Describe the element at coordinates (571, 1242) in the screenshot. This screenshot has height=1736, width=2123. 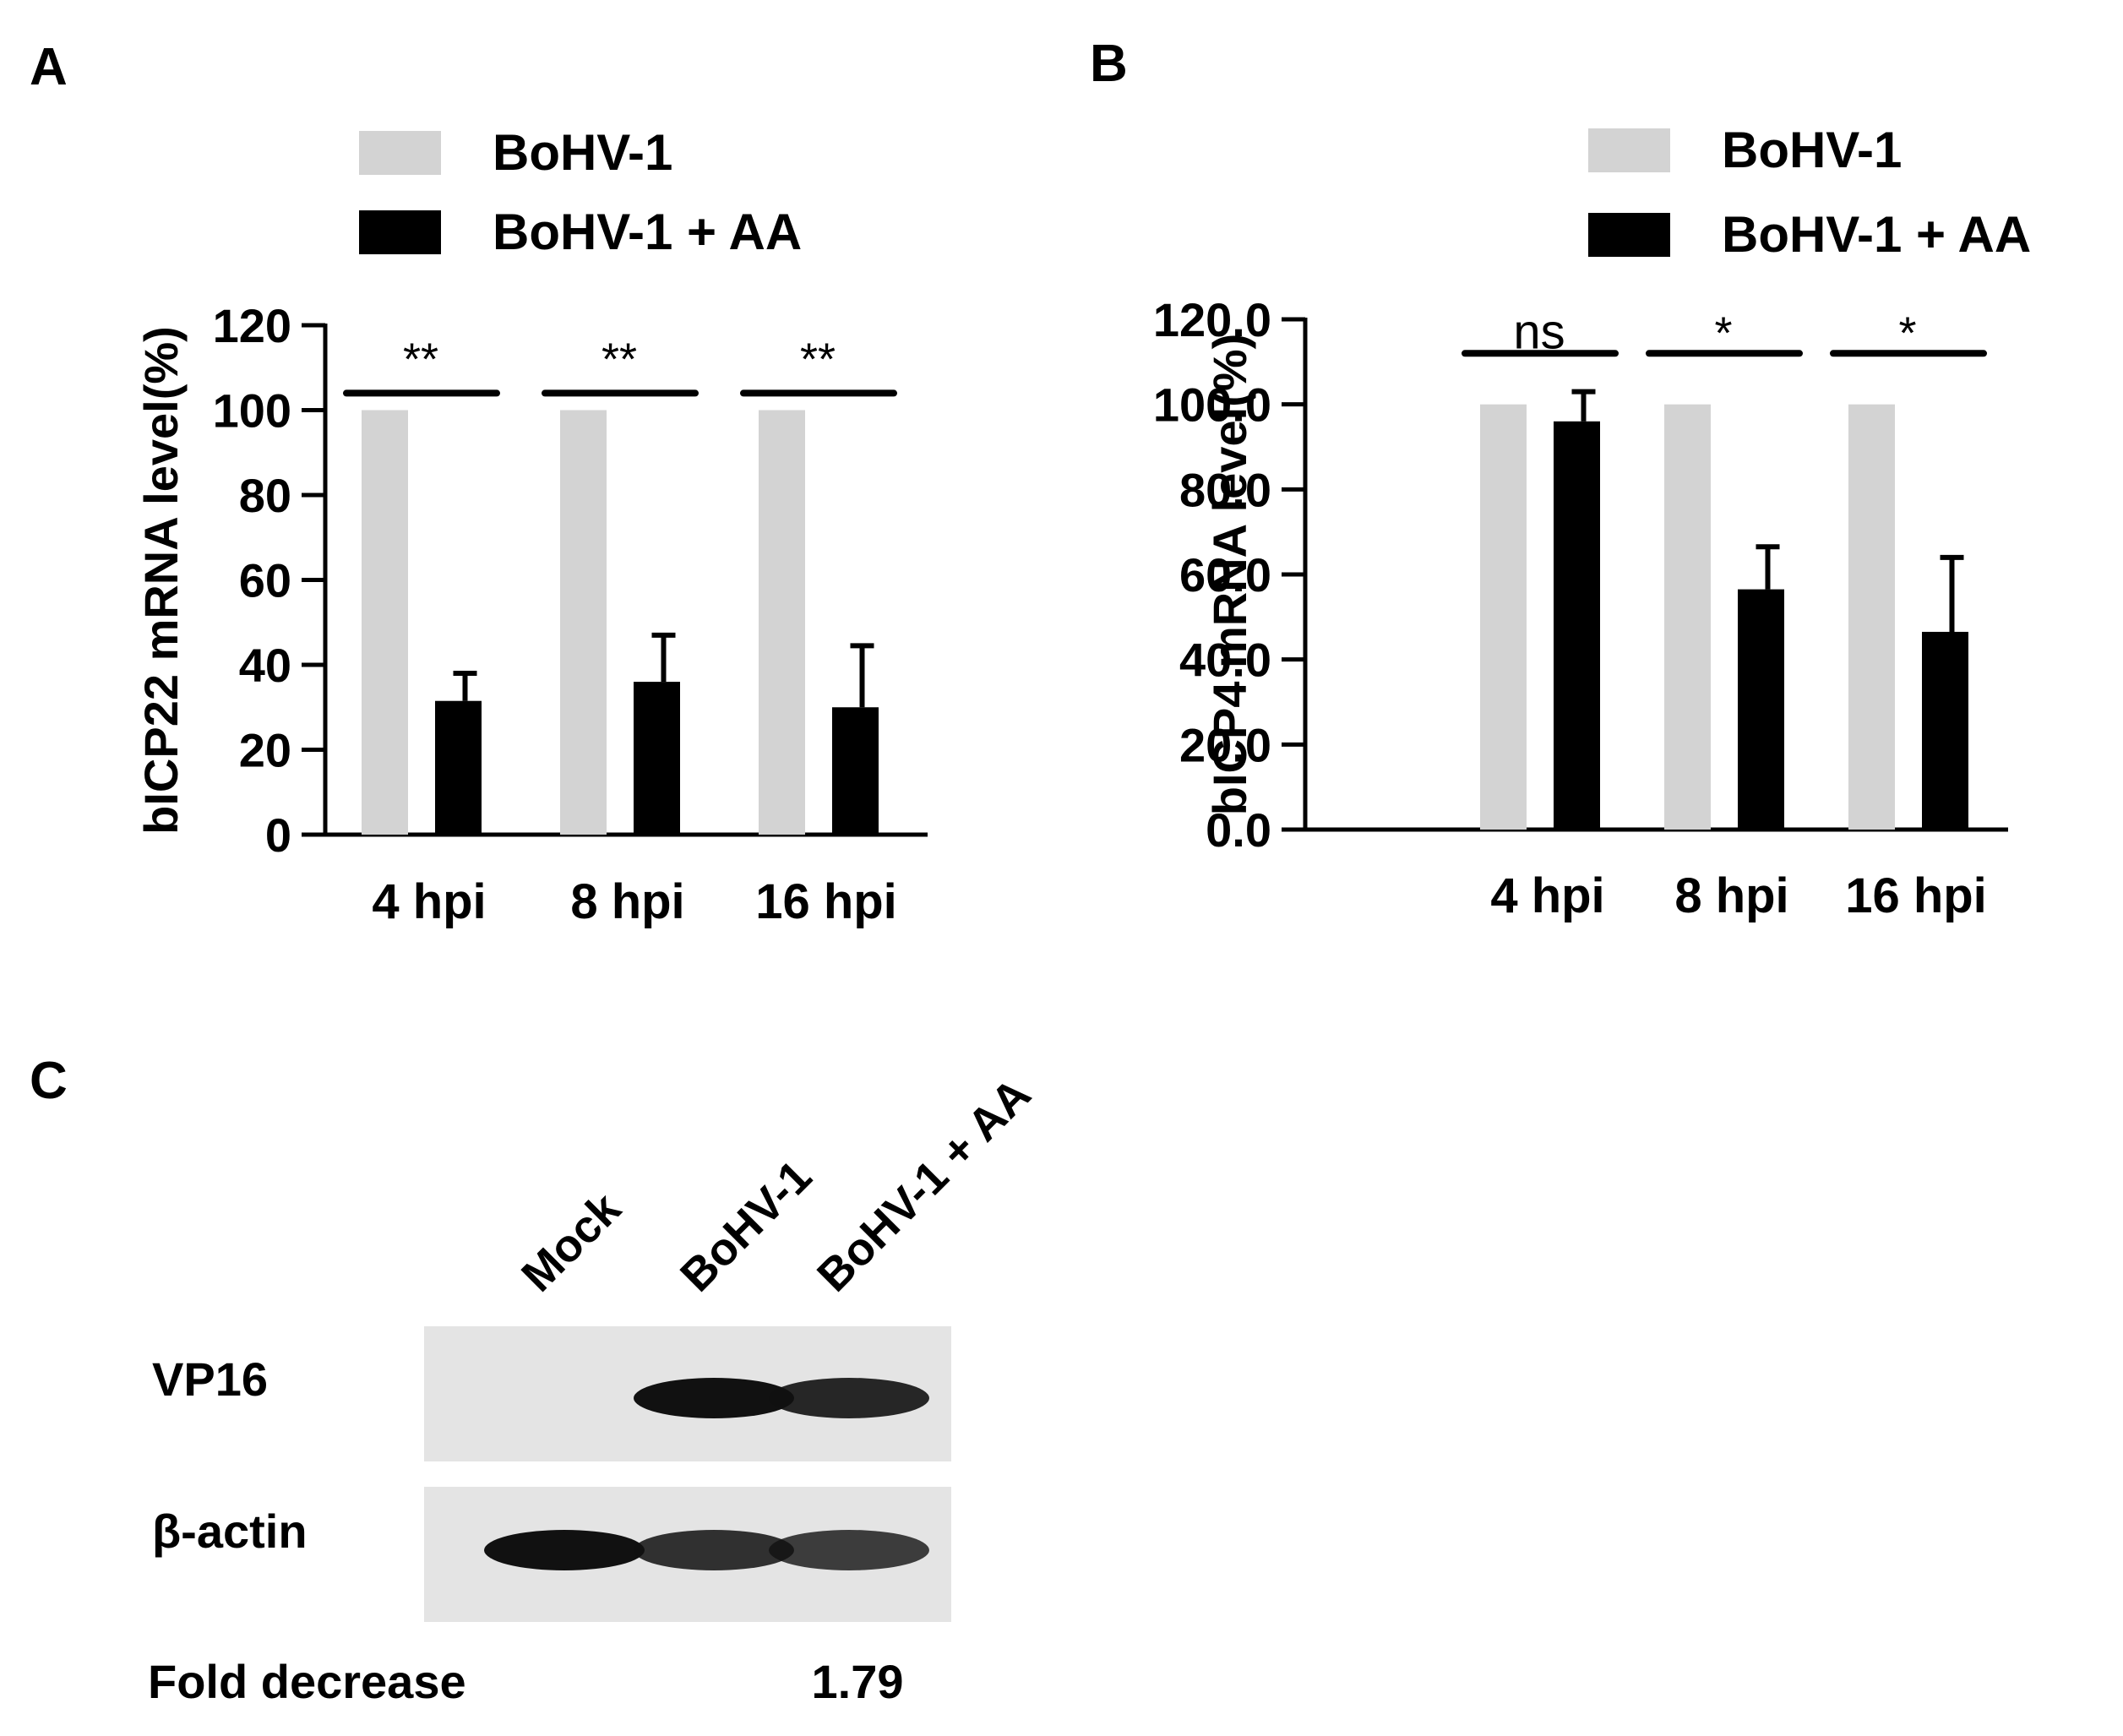
I see `lane-label: Mock` at that location.